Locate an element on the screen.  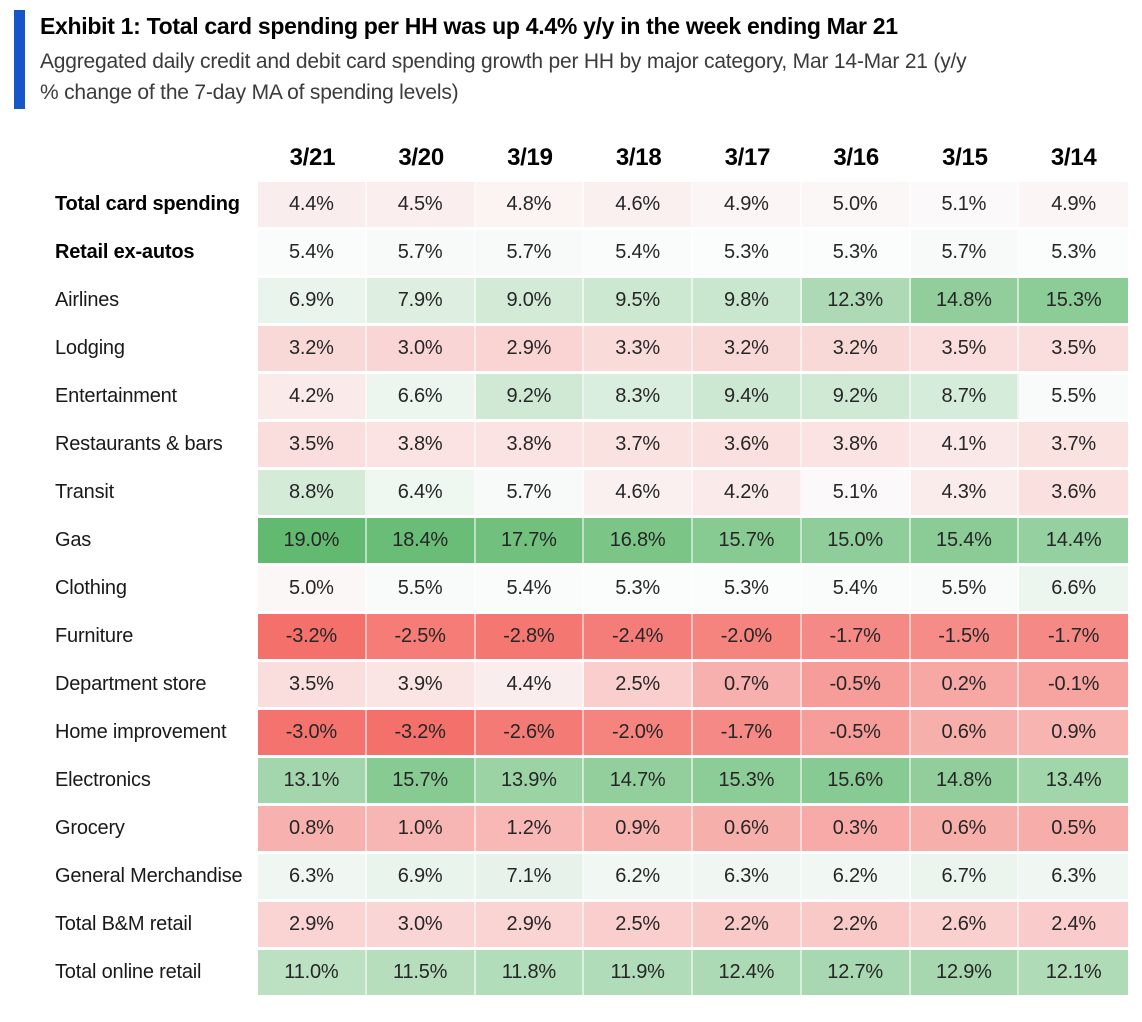
value-cell: 11.8% is located at coordinates (530, 972).